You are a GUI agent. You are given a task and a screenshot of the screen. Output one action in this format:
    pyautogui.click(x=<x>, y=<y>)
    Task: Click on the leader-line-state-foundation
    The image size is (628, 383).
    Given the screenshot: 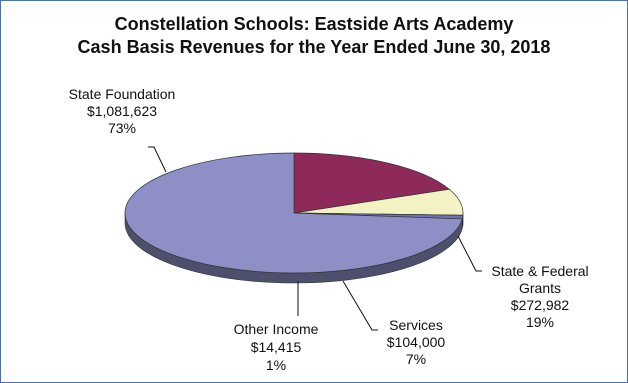 What is the action you would take?
    pyautogui.click(x=157, y=159)
    